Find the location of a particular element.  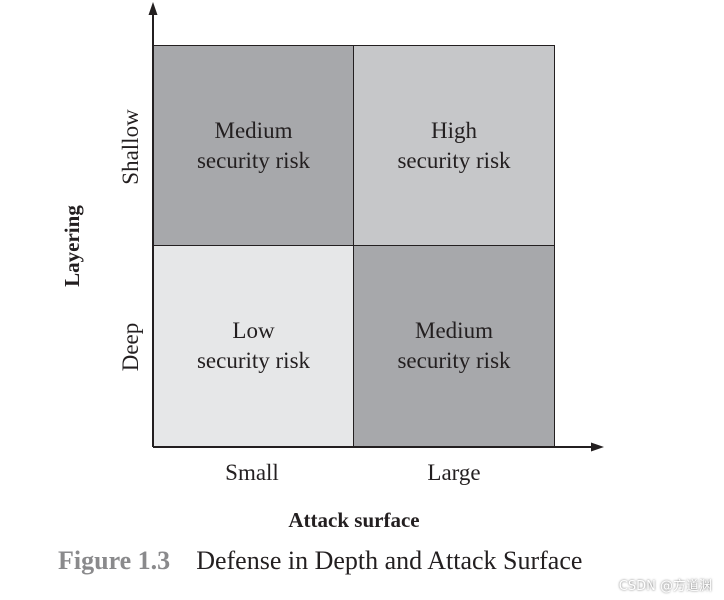

figure-title: Defense in Depth and Attack Surface is located at coordinates (389, 560).